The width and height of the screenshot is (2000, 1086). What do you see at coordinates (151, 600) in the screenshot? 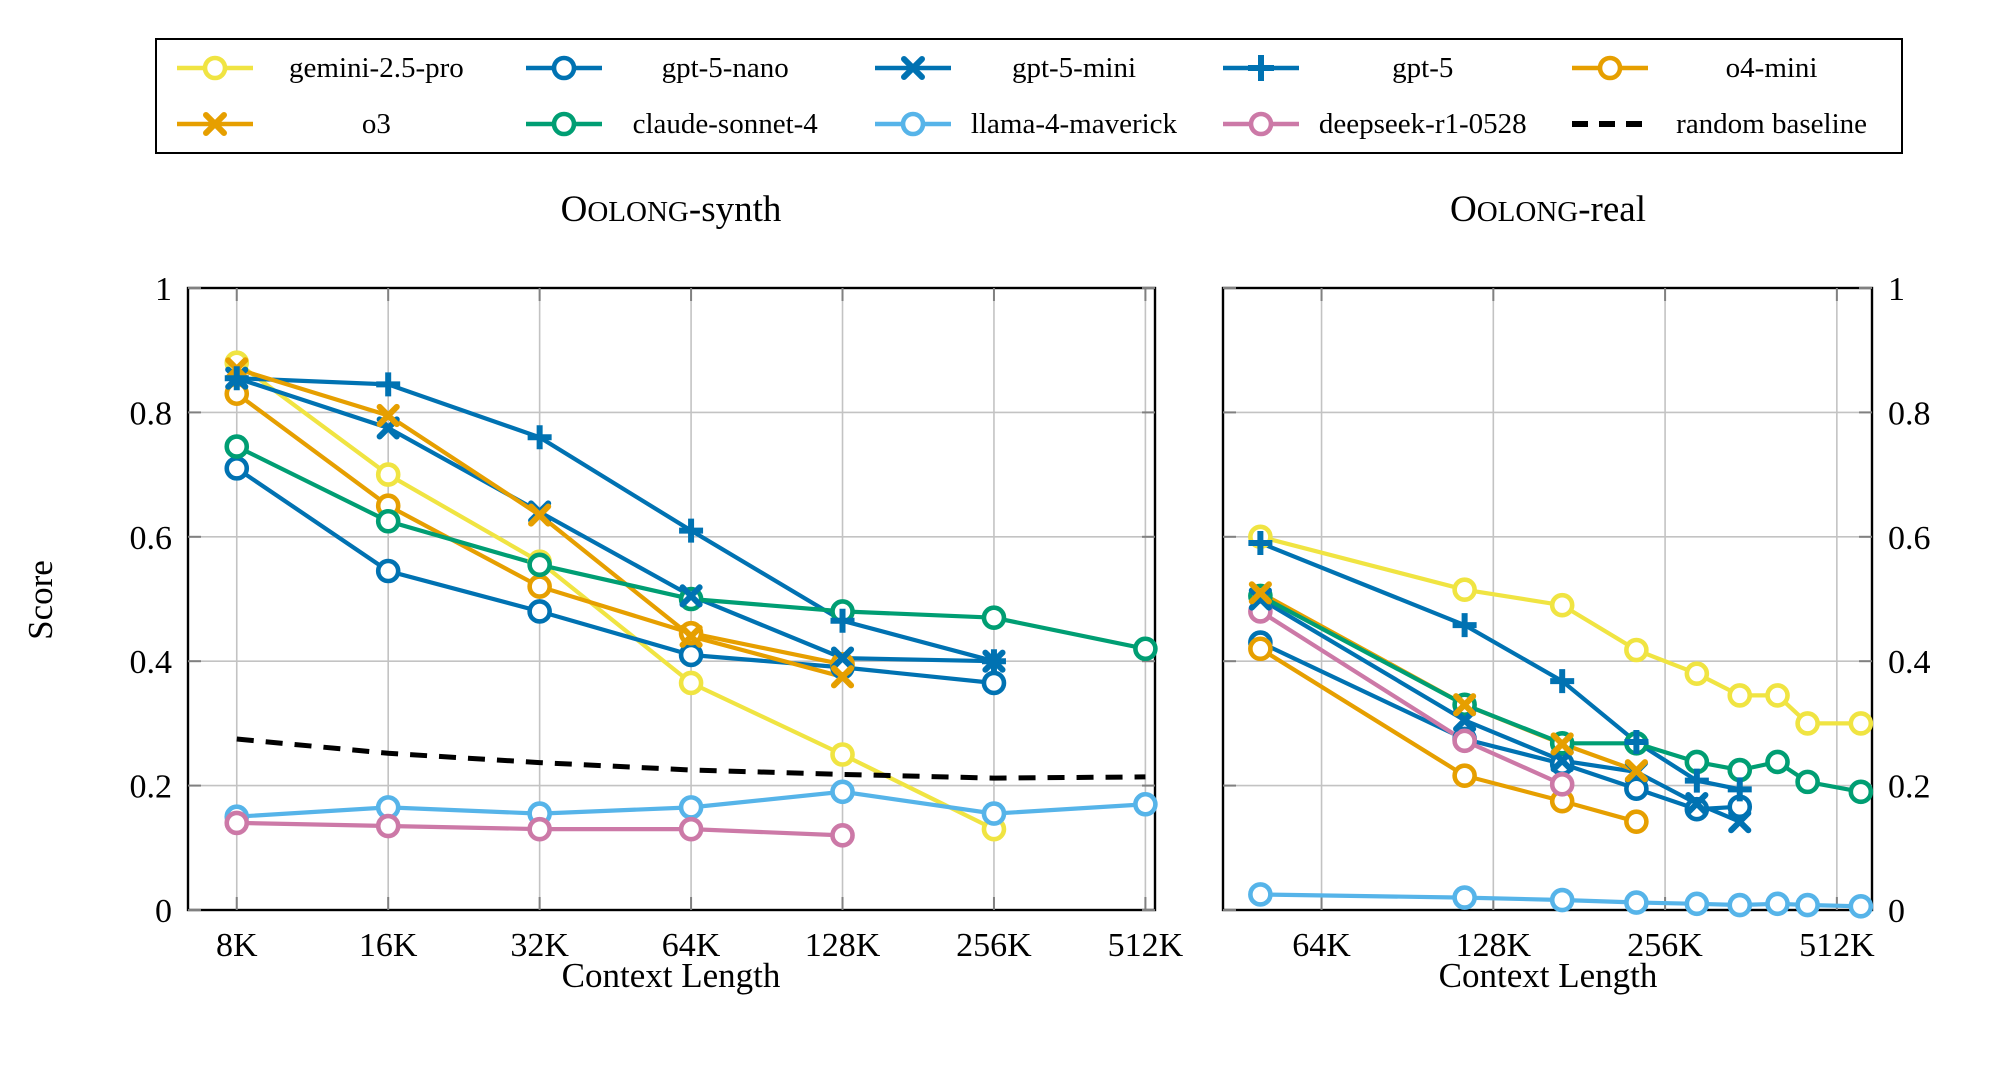
I see `y-tick-labels-synth: 0 0.2 0.4 0.6 0.8 1` at bounding box center [151, 600].